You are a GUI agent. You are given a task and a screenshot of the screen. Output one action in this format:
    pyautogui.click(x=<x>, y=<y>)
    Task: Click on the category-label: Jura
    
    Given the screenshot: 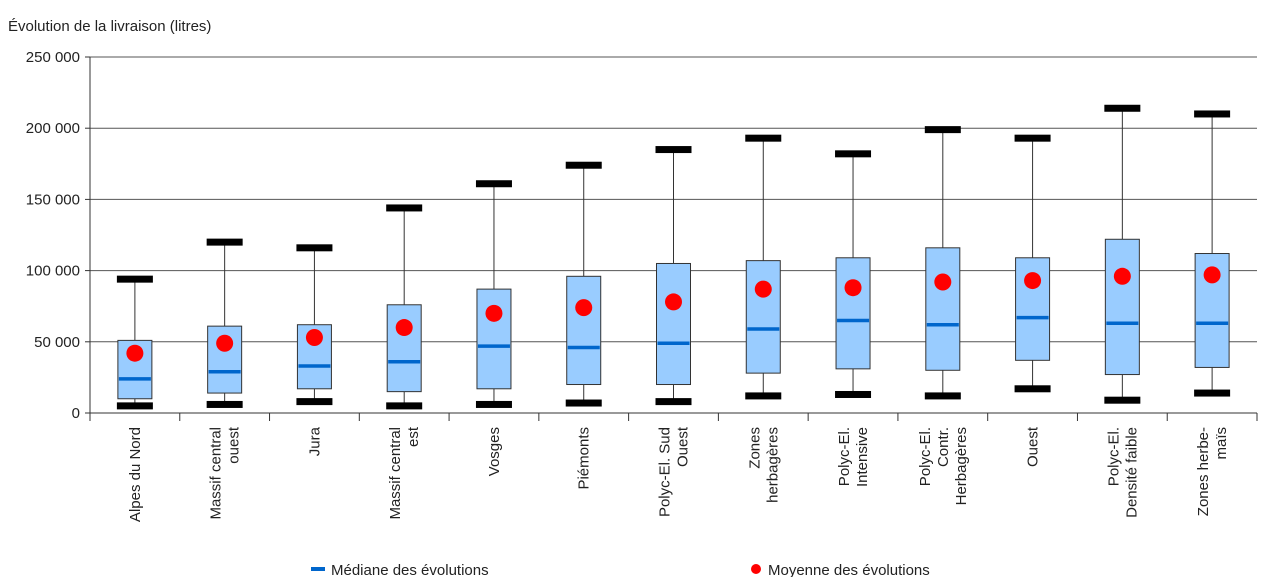 What is the action you would take?
    pyautogui.click(x=314, y=441)
    